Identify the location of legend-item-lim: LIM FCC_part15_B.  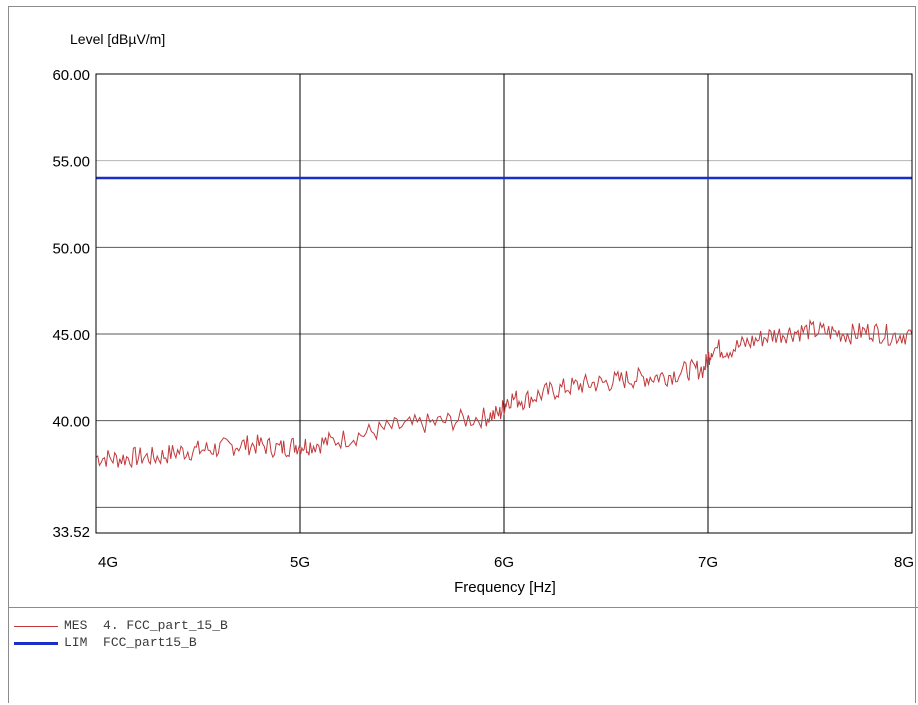
(105, 643).